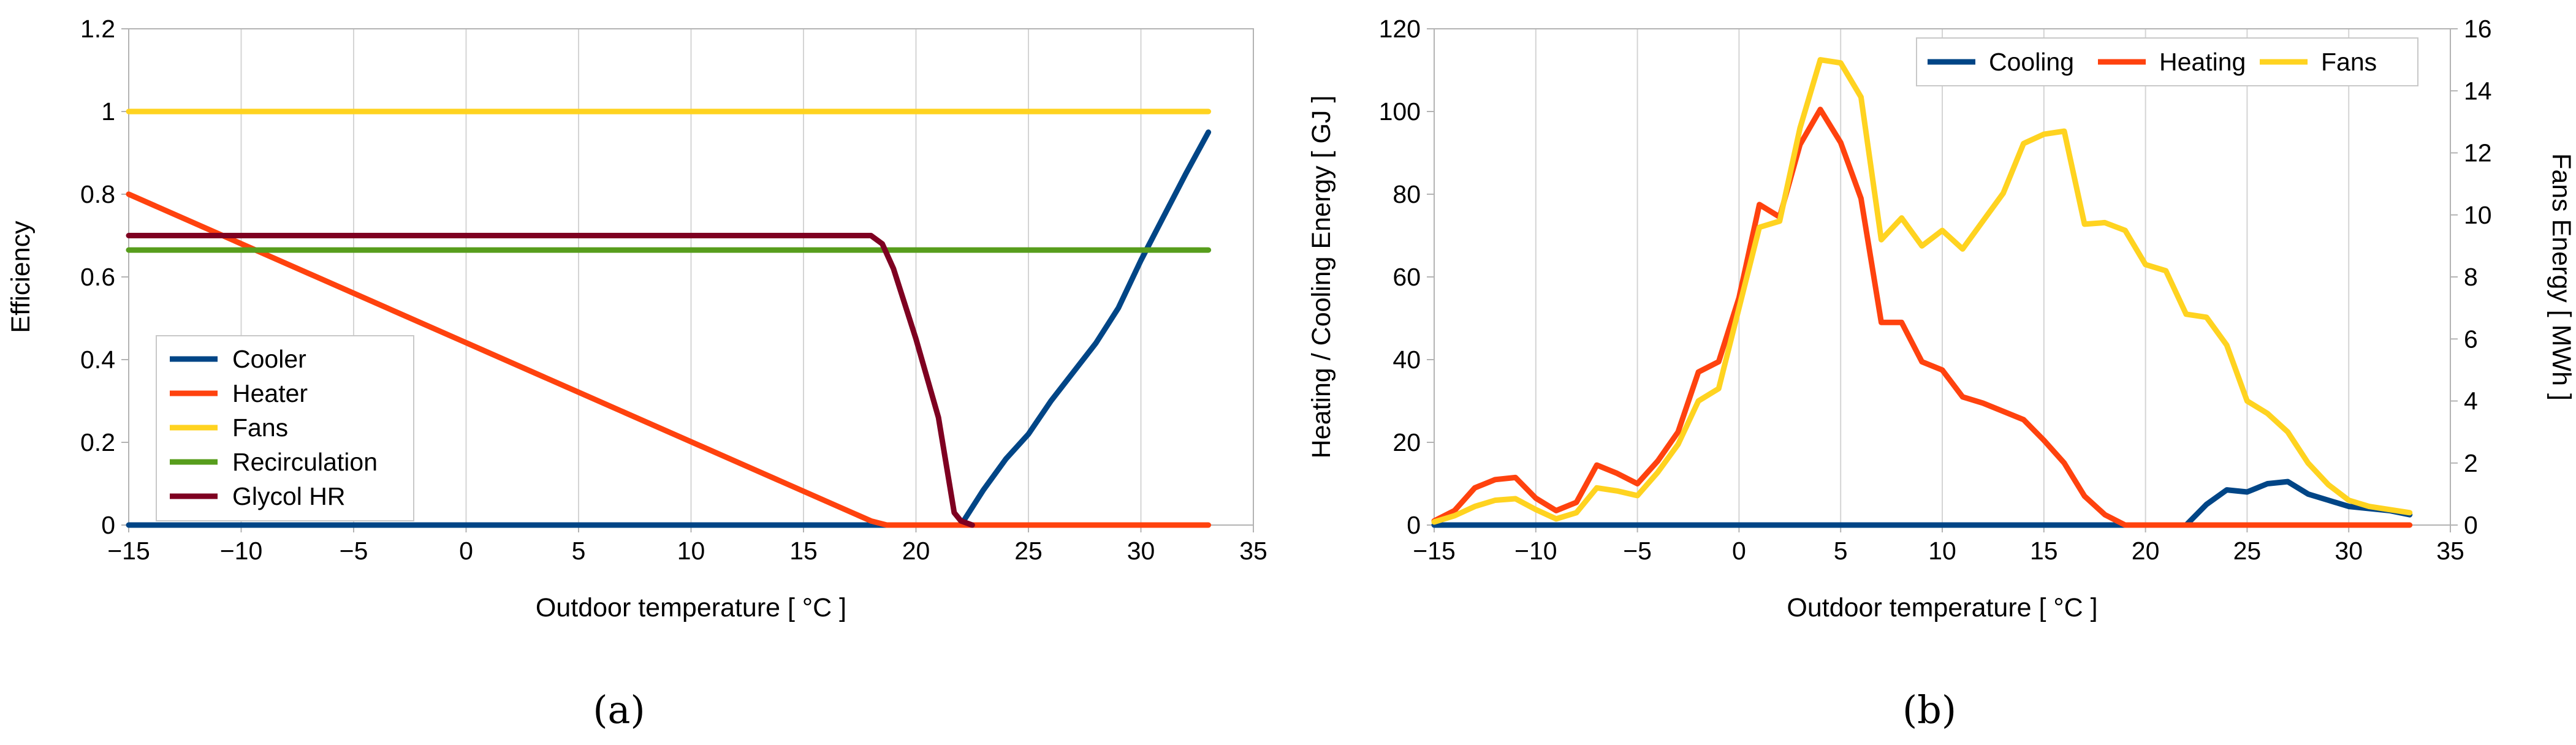 This screenshot has height=745, width=2576. I want to click on y-tick-label: 0.6, so click(97, 277).